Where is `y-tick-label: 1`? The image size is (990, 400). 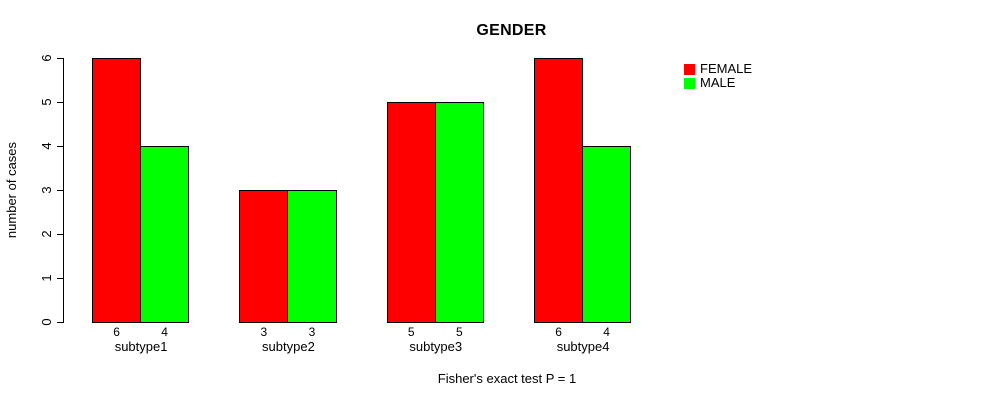
y-tick-label: 1 is located at coordinates (46, 278).